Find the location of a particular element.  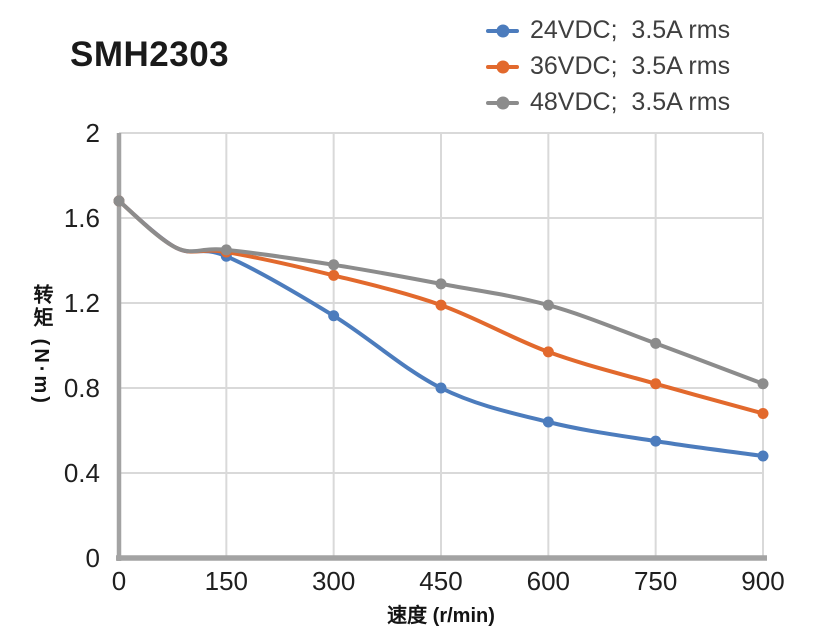

legend-item-48vdc: 48VDC; 3.5A rms is located at coordinates (608, 102).